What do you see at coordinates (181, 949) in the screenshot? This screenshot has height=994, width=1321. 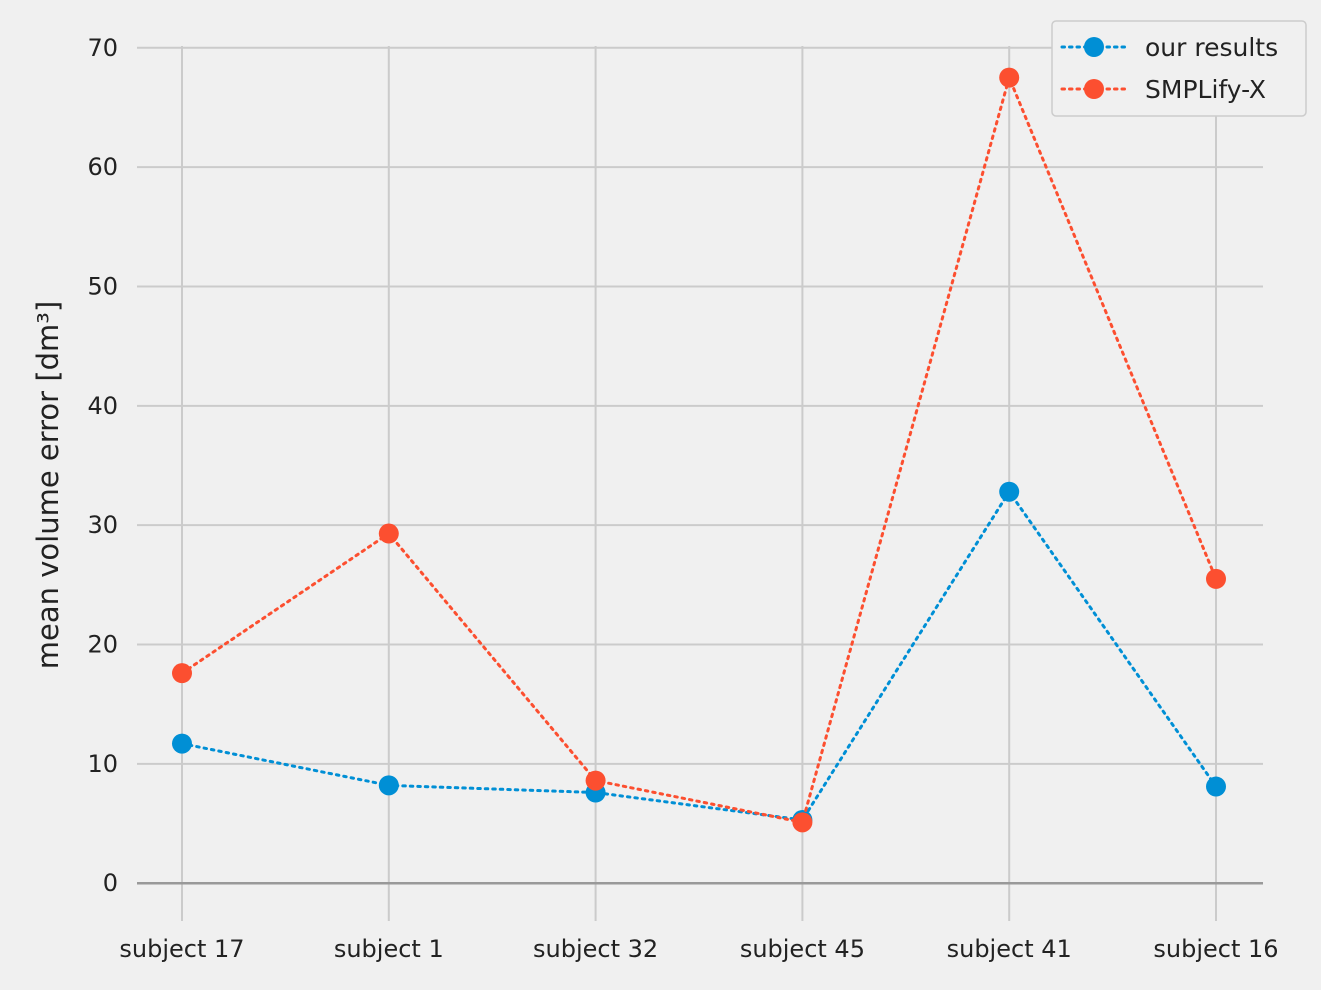 I see `x-tick-label: subject 17` at bounding box center [181, 949].